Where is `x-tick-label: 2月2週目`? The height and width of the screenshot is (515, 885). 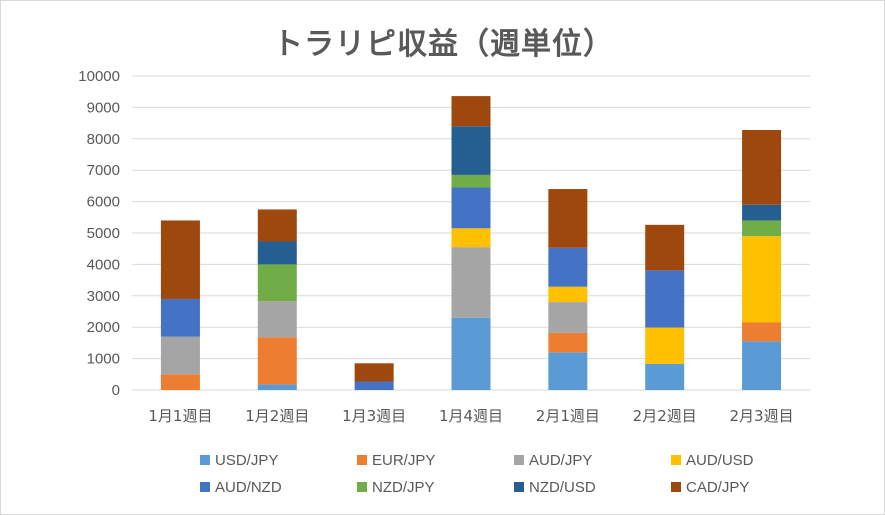 x-tick-label: 2月2週目 is located at coordinates (665, 416).